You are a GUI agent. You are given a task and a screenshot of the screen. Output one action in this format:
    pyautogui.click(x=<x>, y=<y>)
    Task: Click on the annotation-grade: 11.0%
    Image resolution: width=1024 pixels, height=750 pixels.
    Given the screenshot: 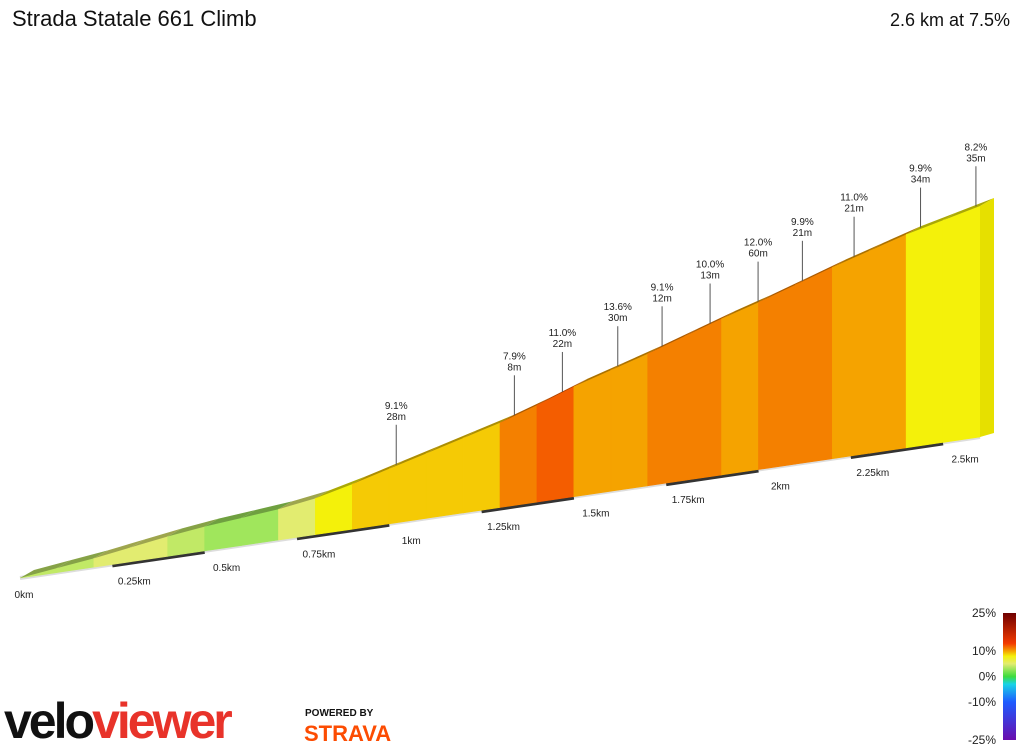 What is the action you would take?
    pyautogui.click(x=563, y=333)
    